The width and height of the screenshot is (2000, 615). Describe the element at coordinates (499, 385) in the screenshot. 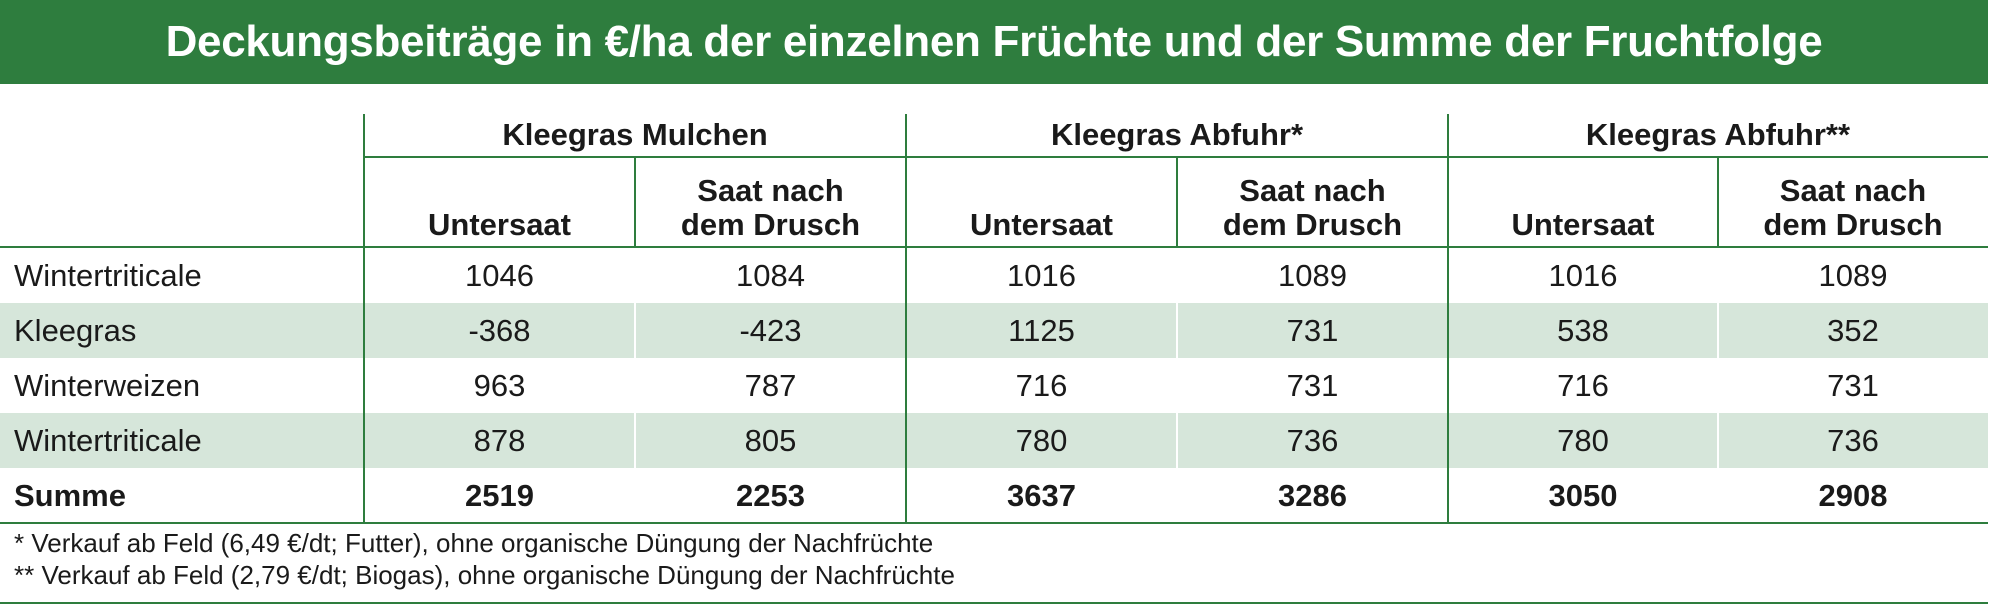

I see `table-cell: 963` at that location.